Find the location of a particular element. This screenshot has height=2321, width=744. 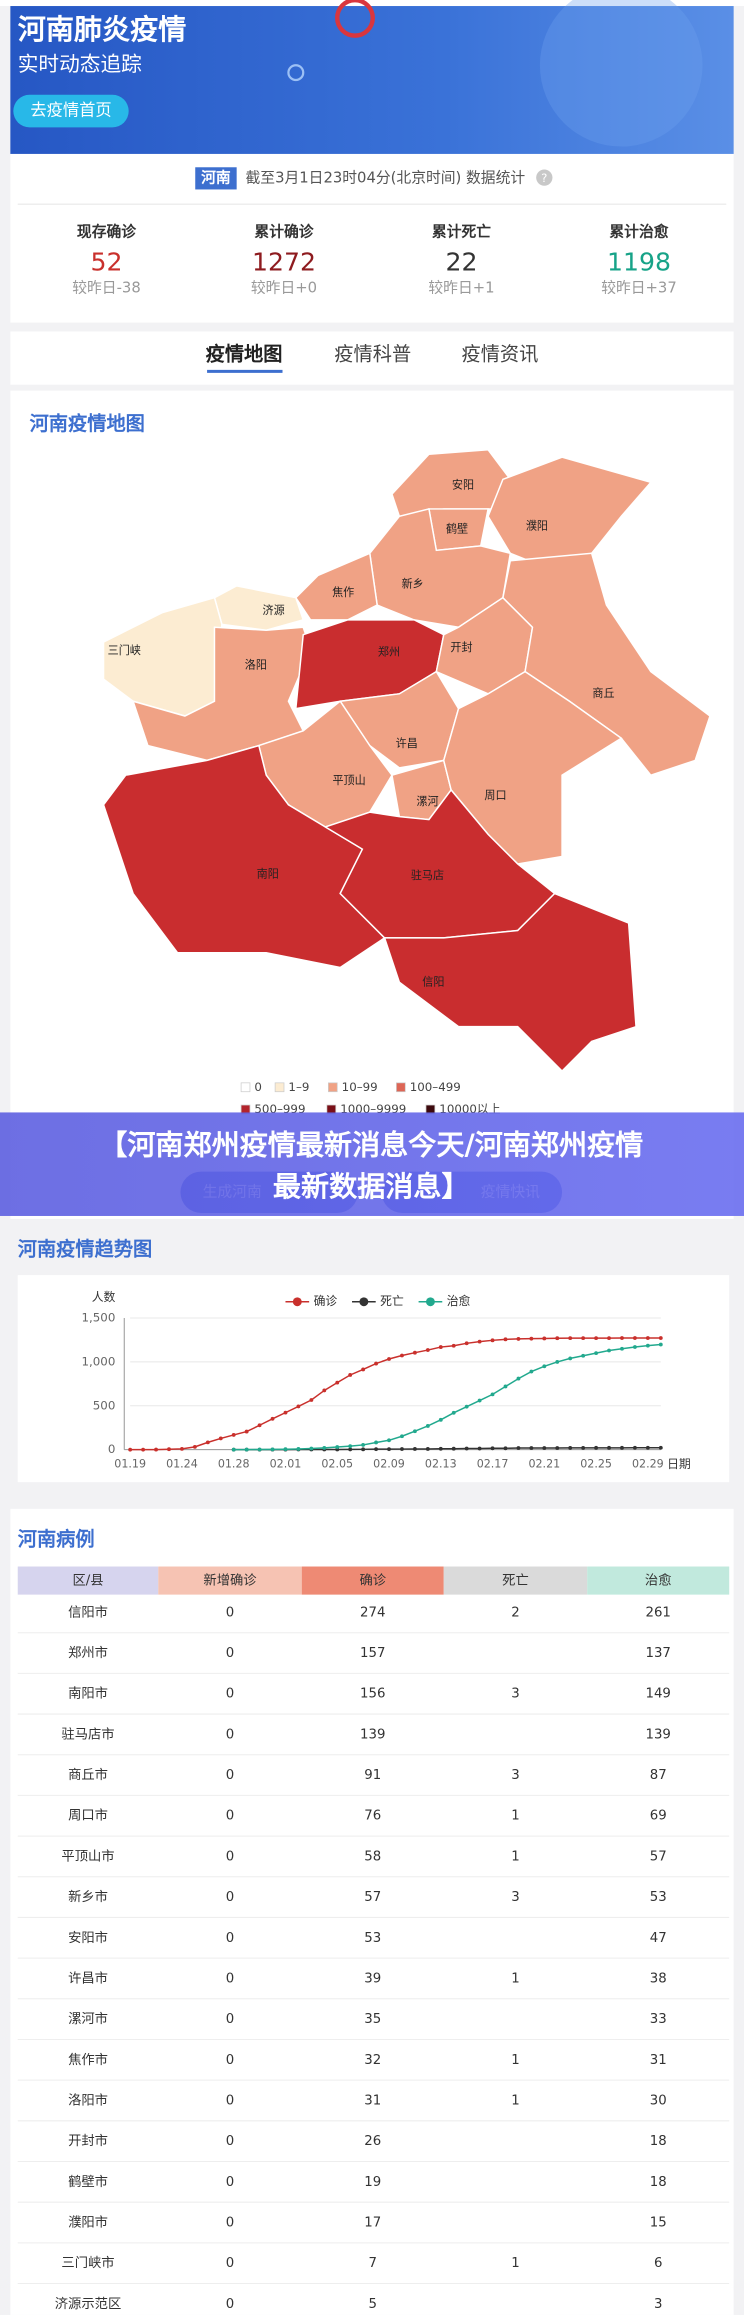

table-cell: 39 is located at coordinates (372, 1978).